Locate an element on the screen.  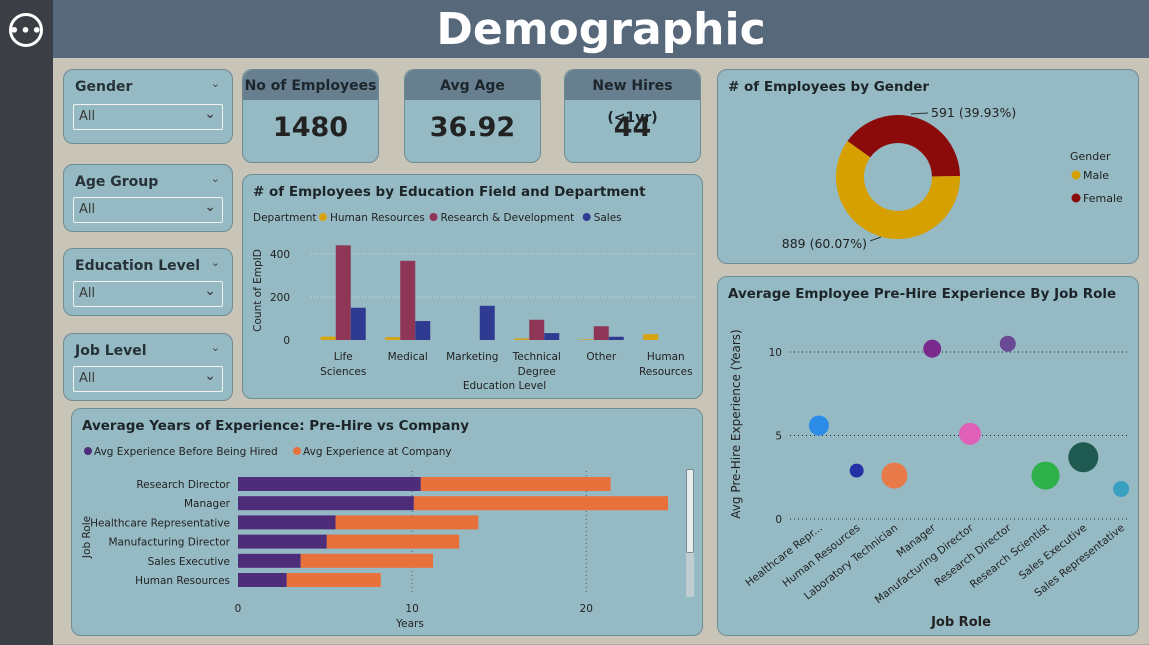
x-tick-label: Sciences is located at coordinates (343, 372).